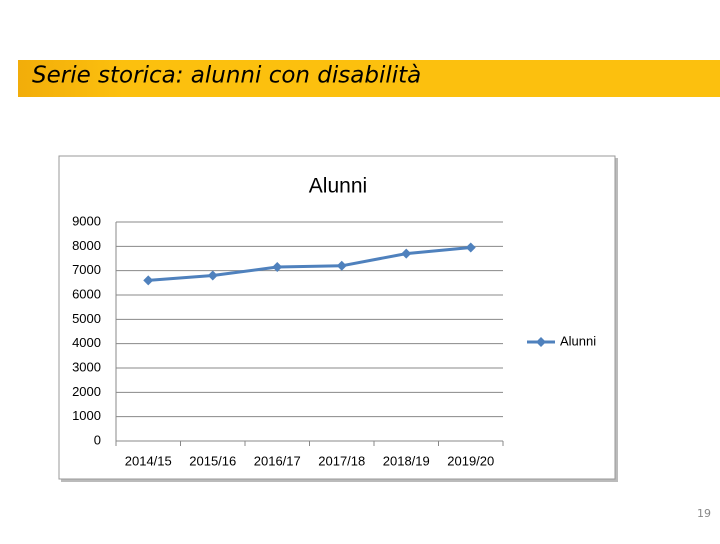 The image size is (720, 544). Describe the element at coordinates (97, 439) in the screenshot. I see `y-tick-label: 0` at that location.